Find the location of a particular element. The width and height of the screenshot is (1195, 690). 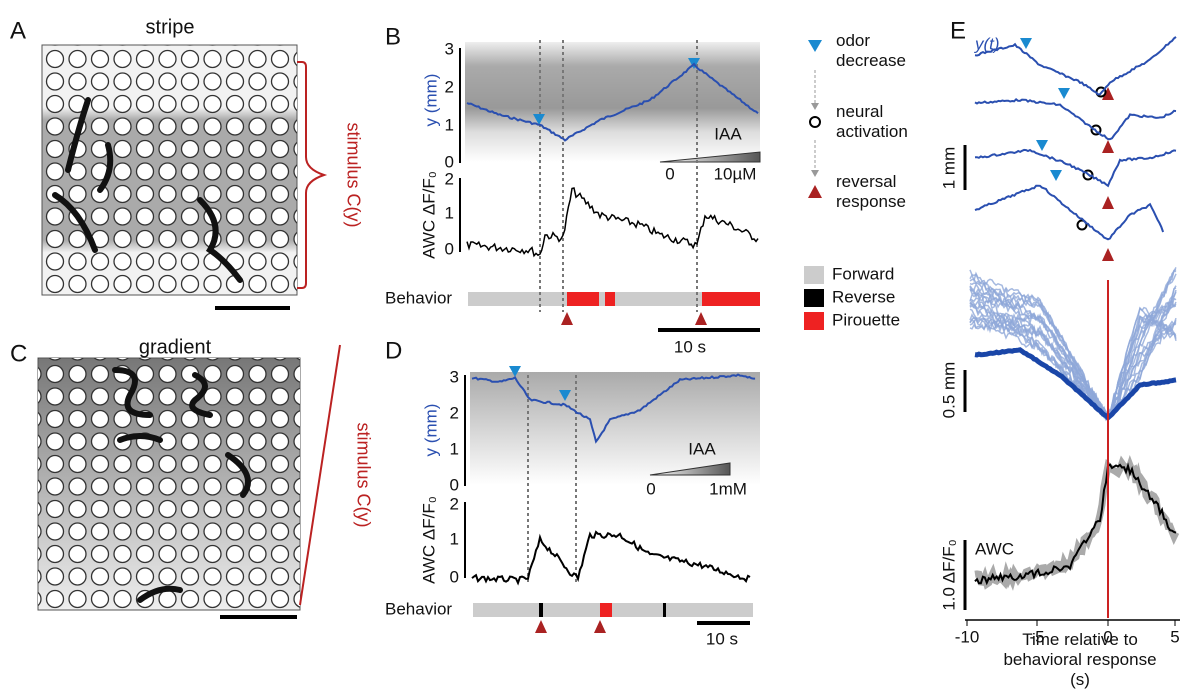

panel-letter: B is located at coordinates (393, 36).